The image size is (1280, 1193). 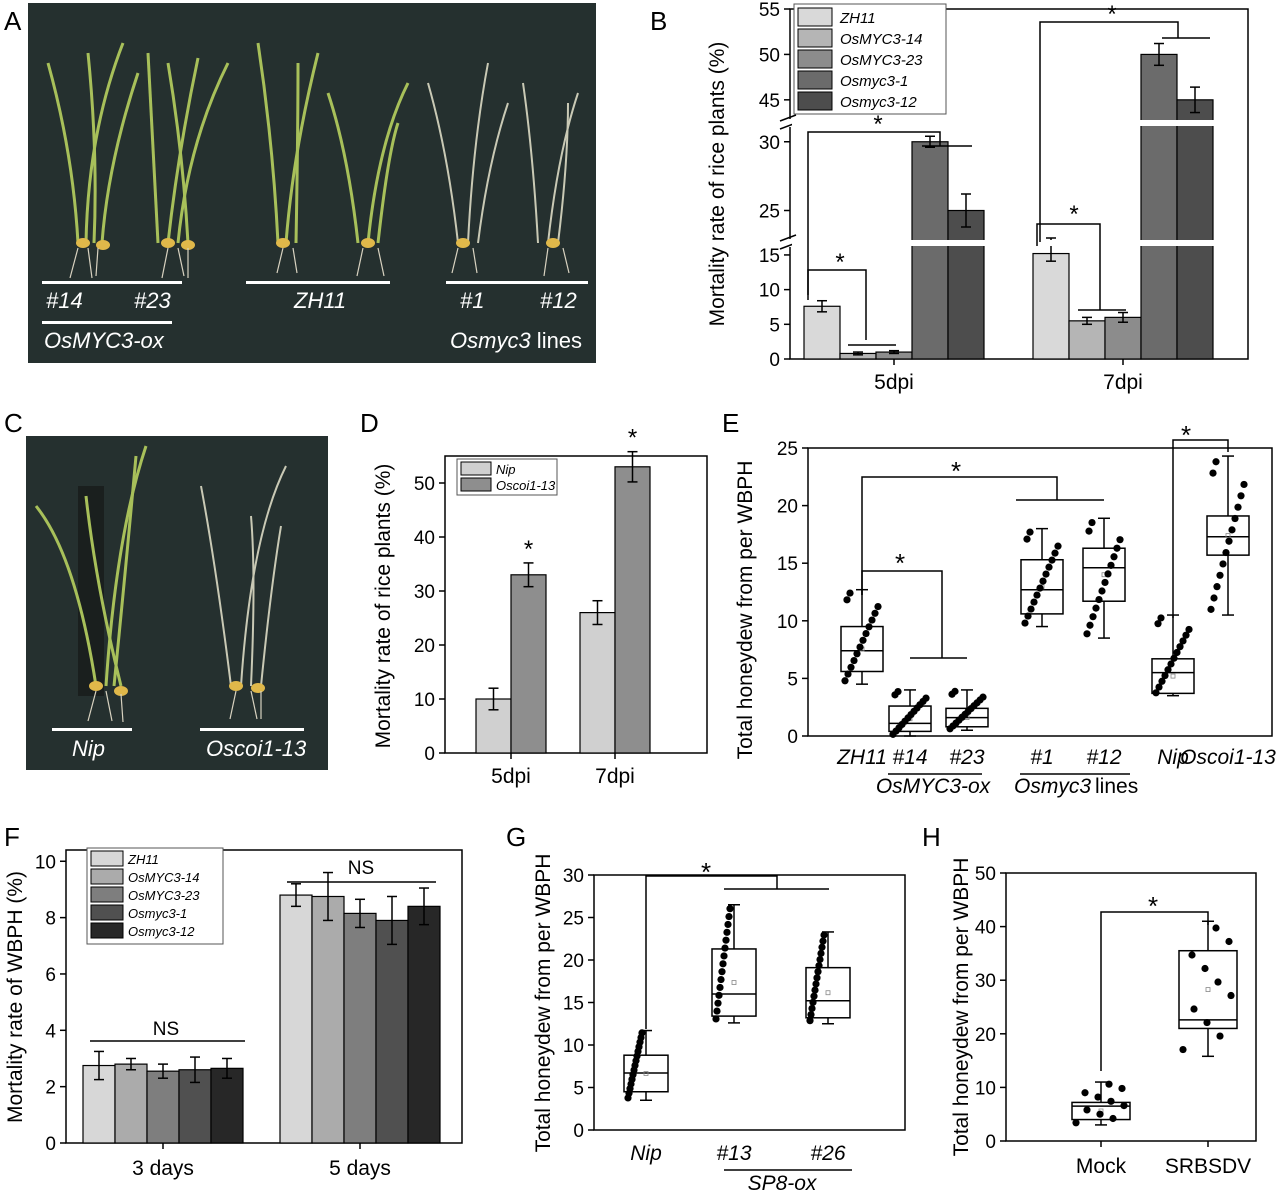 What do you see at coordinates (13, 423) in the screenshot?
I see `panel-letter-c: C` at bounding box center [13, 423].